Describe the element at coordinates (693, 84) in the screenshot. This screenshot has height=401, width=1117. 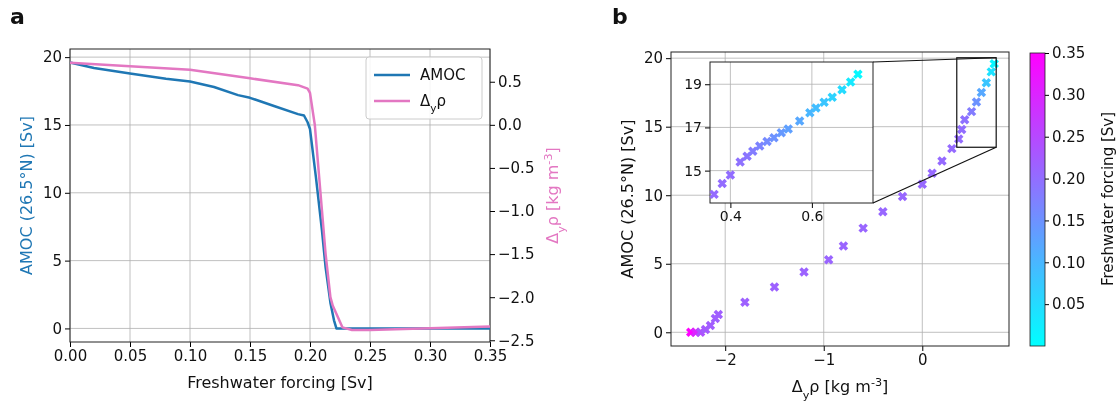
I see `y-tick-label: 19` at that location.